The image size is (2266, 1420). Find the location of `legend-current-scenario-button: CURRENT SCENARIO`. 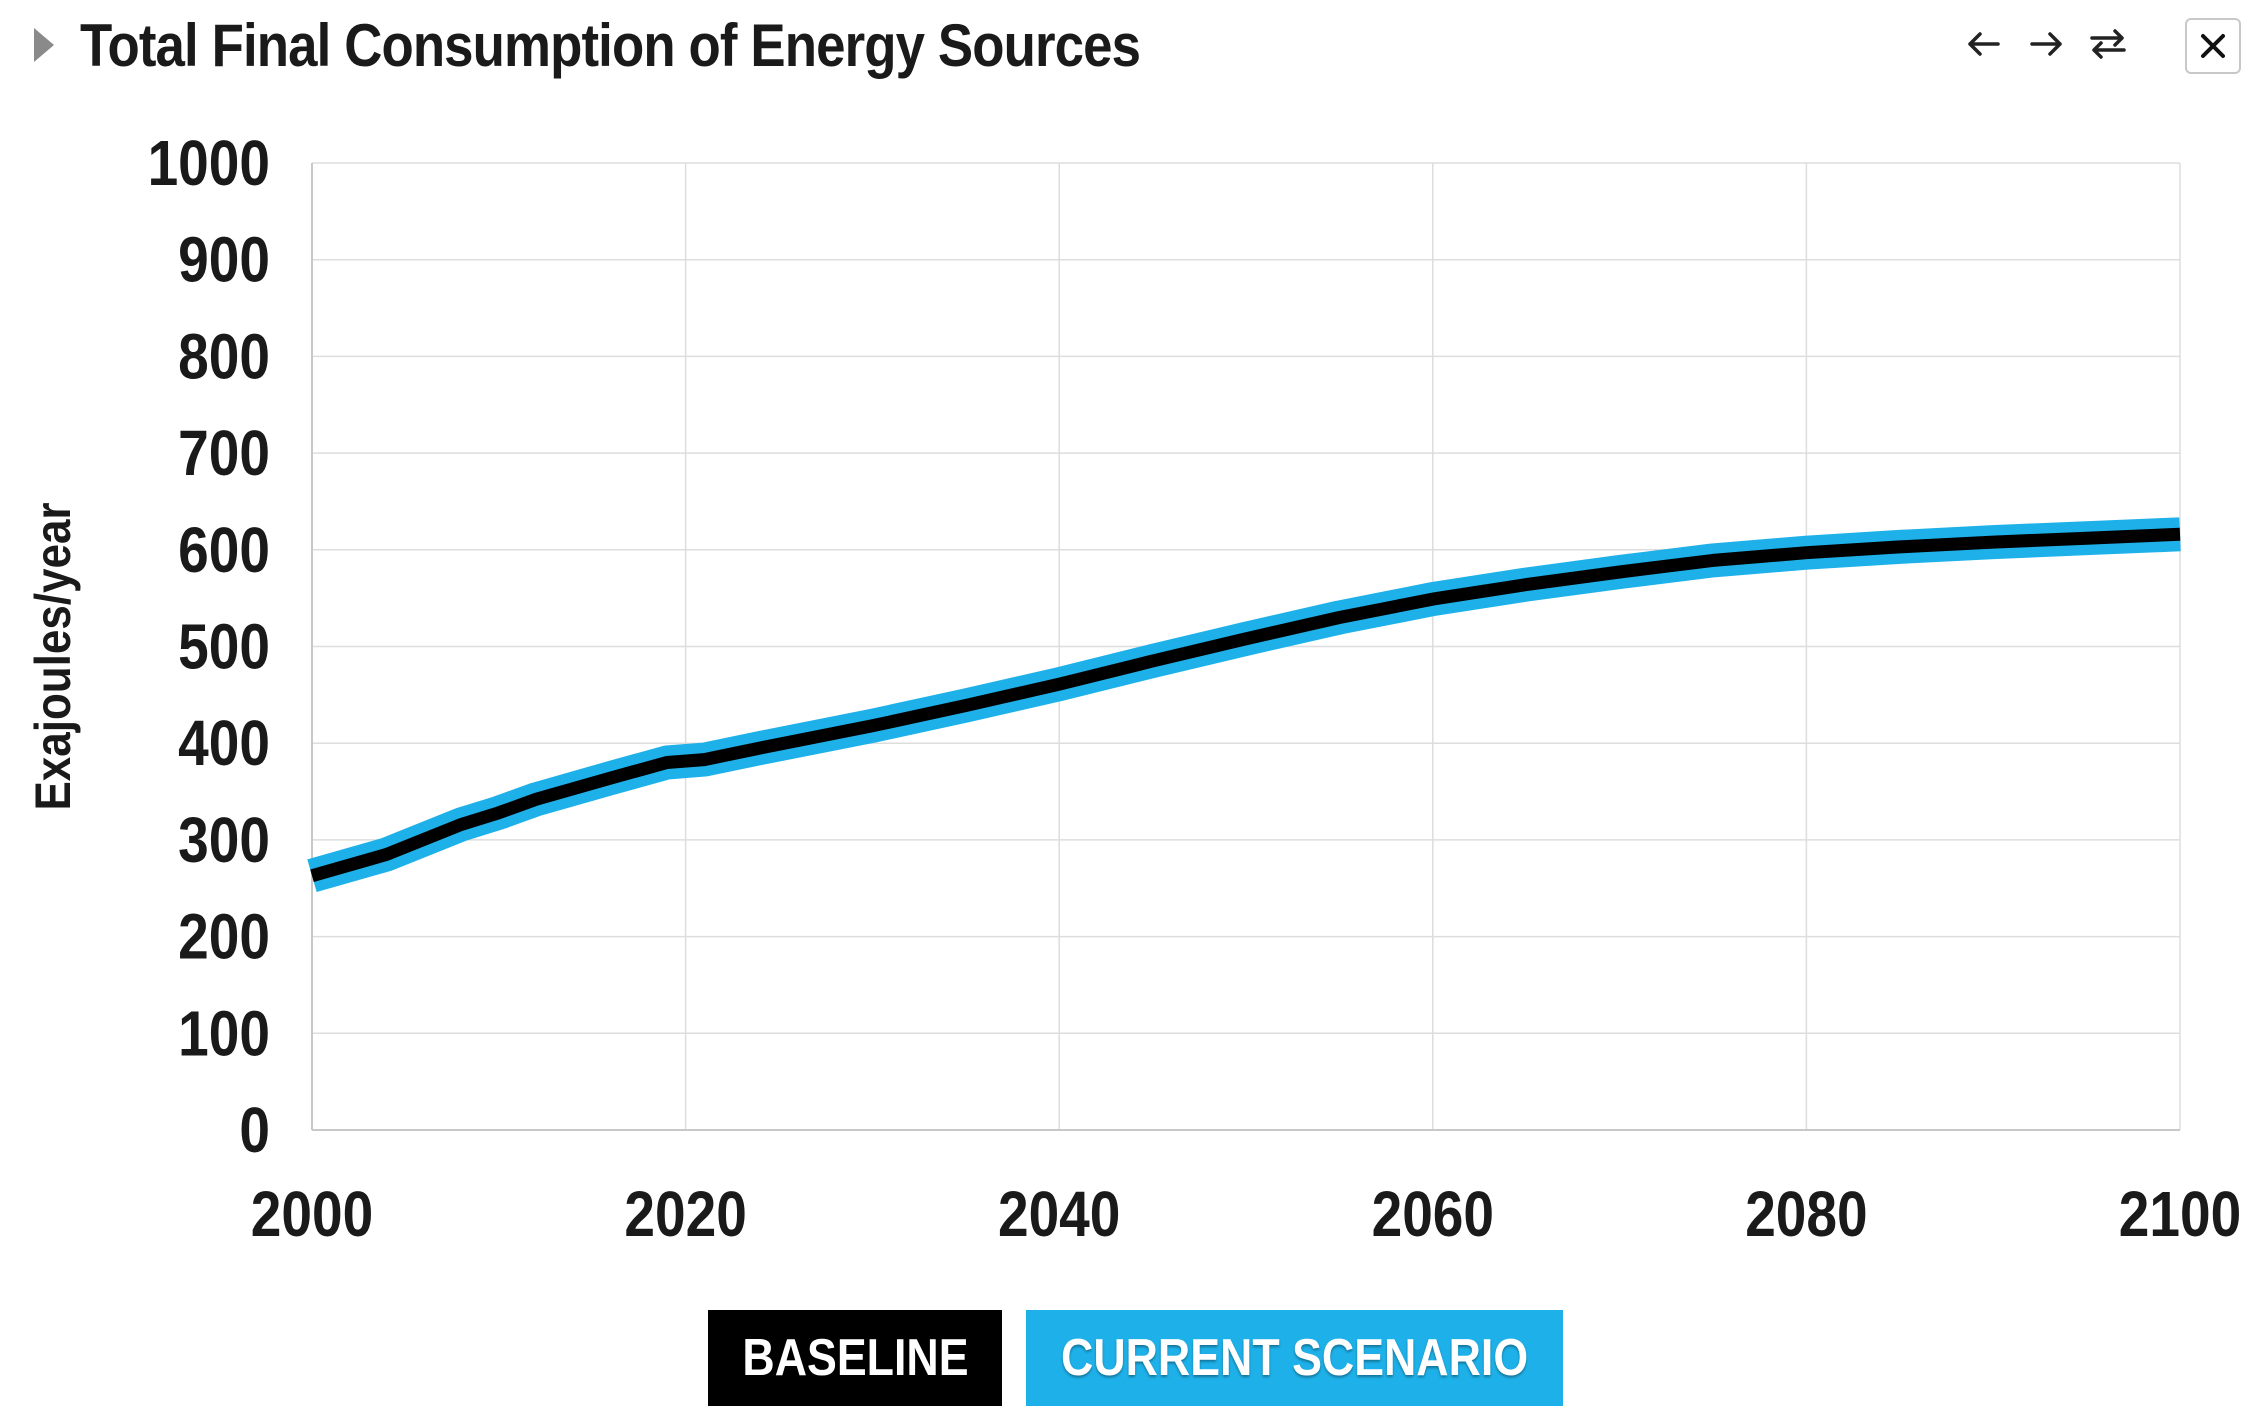

legend-current-scenario-button: CURRENT SCENARIO is located at coordinates (1294, 1358).